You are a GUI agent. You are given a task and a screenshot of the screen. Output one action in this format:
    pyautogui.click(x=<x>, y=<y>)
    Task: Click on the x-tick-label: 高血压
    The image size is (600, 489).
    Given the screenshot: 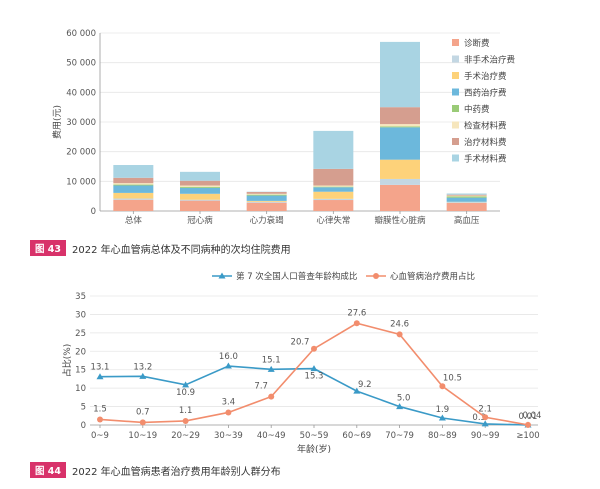 What is the action you would take?
    pyautogui.click(x=467, y=220)
    